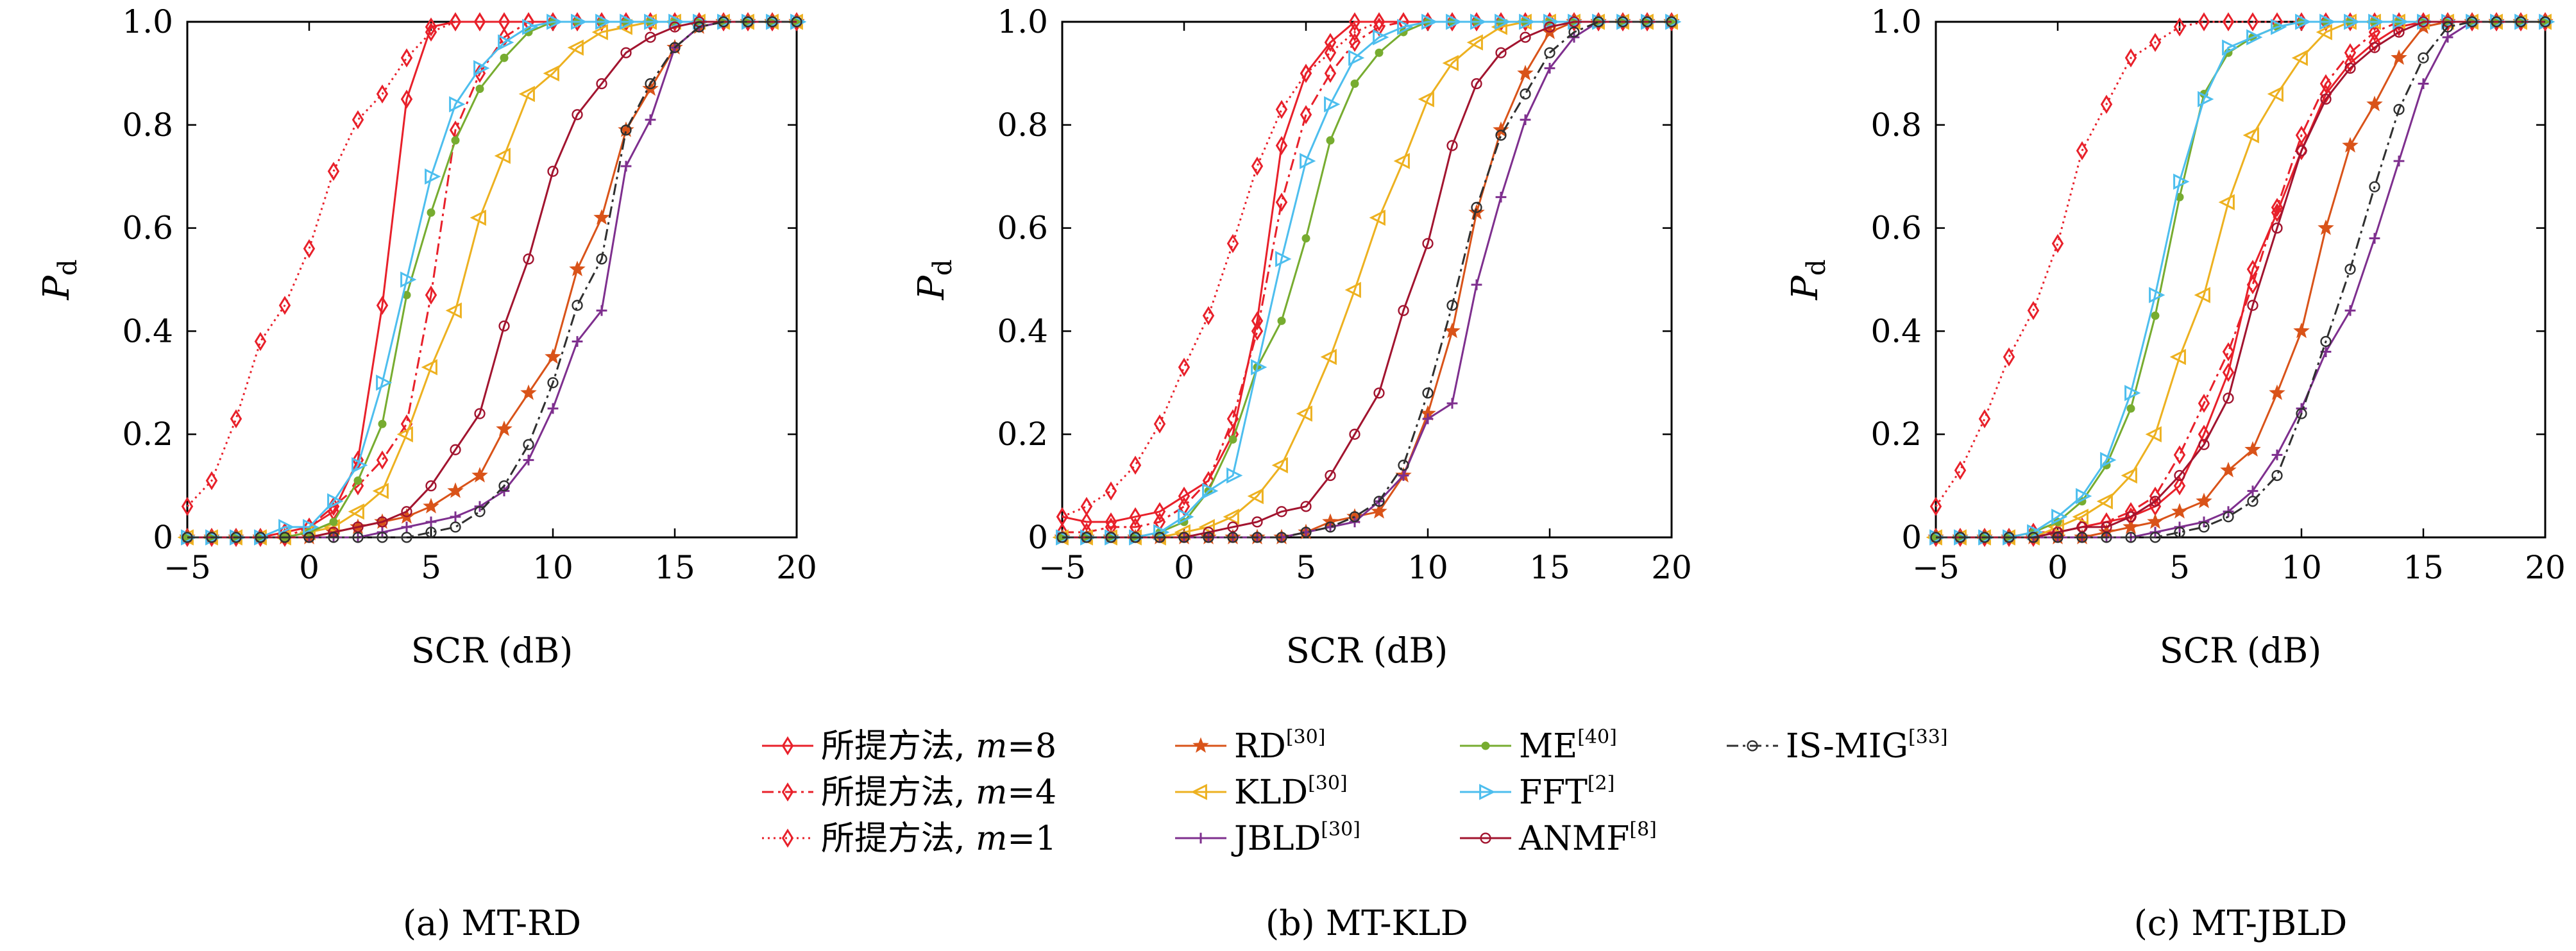 The image size is (2576, 951). I want to click on series-ismig, so click(492, 280).